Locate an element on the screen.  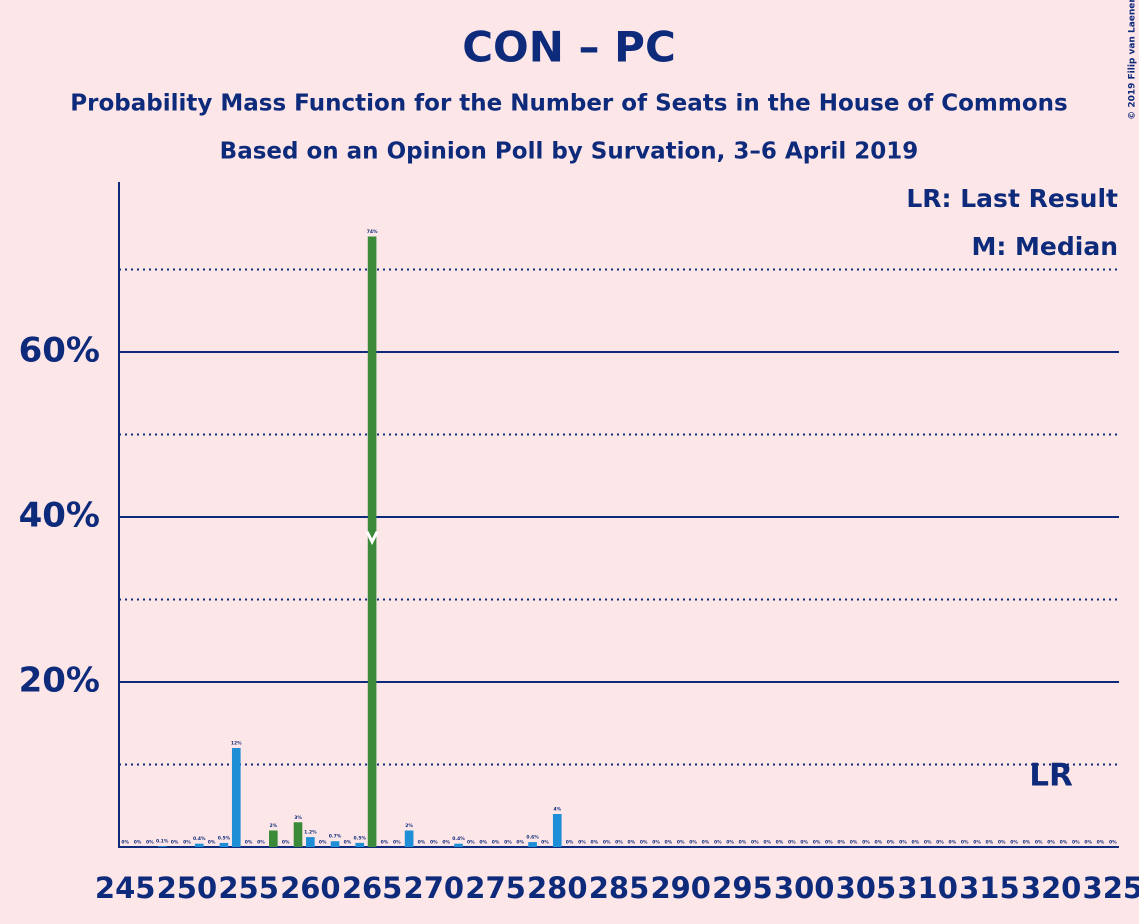
chart-title: CON – PC is located at coordinates (569, 47).